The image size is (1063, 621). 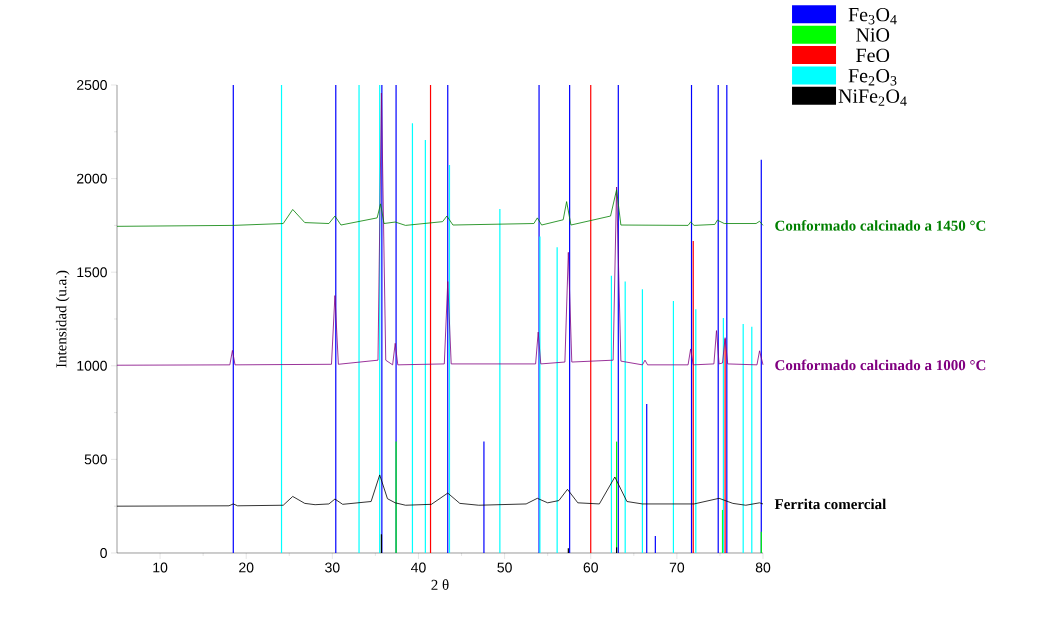 I want to click on x-tick-label: 70, so click(x=677, y=567).